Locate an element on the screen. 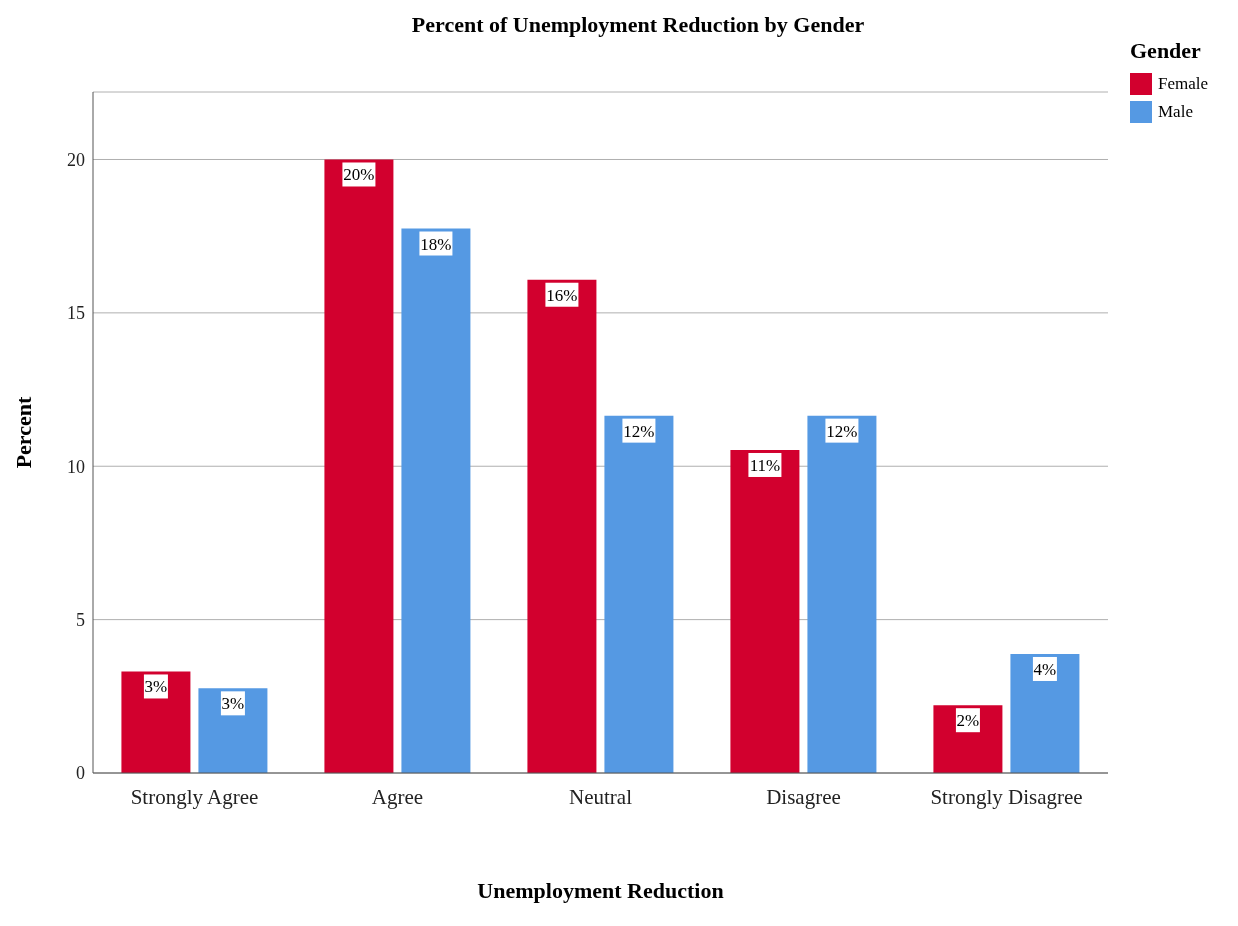 The height and width of the screenshot is (926, 1238). y-tick-label: 10 is located at coordinates (76, 466).